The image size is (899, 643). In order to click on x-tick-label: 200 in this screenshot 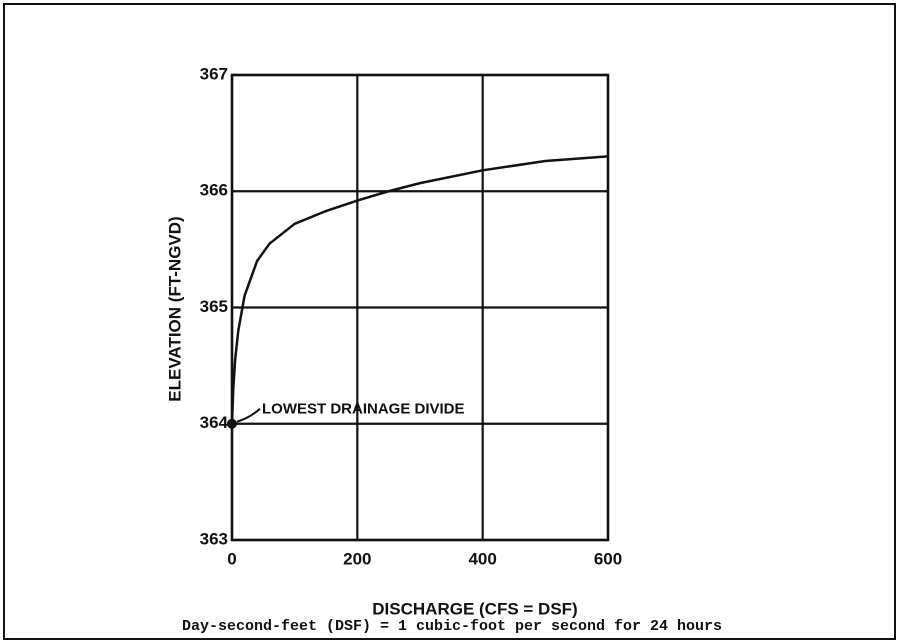, I will do `click(357, 558)`.